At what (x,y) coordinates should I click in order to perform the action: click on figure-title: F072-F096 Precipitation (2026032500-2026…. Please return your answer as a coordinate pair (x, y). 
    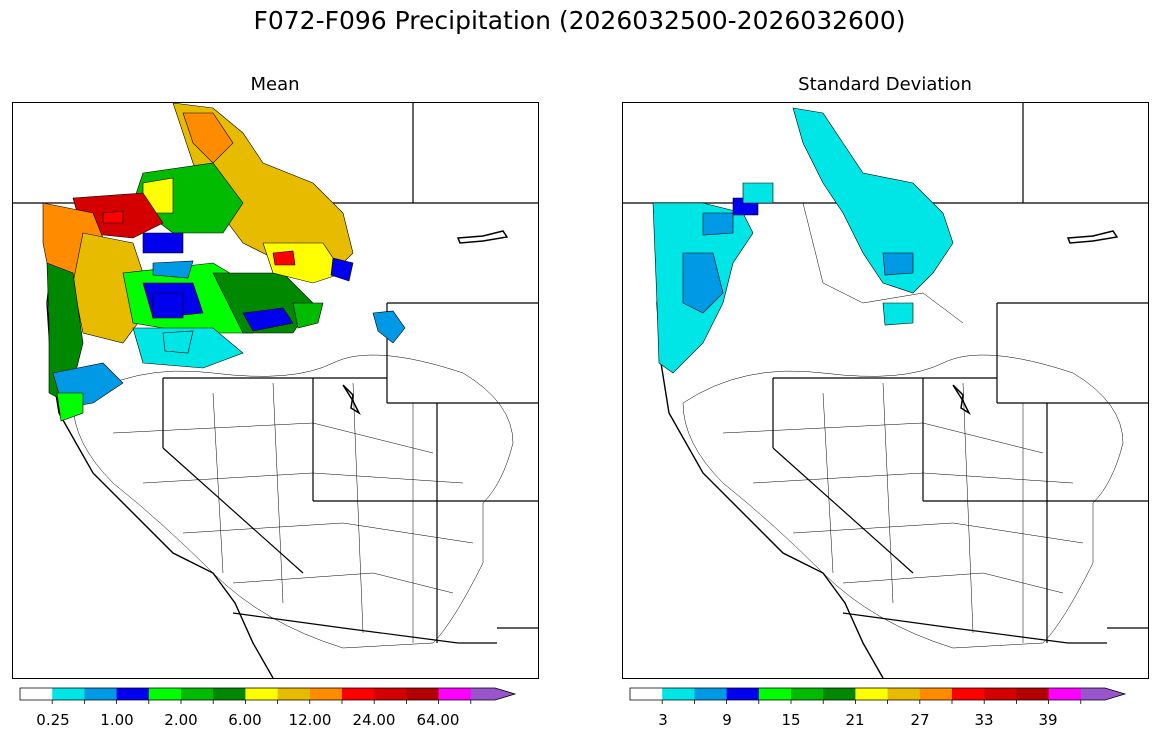
    Looking at the image, I should click on (579, 20).